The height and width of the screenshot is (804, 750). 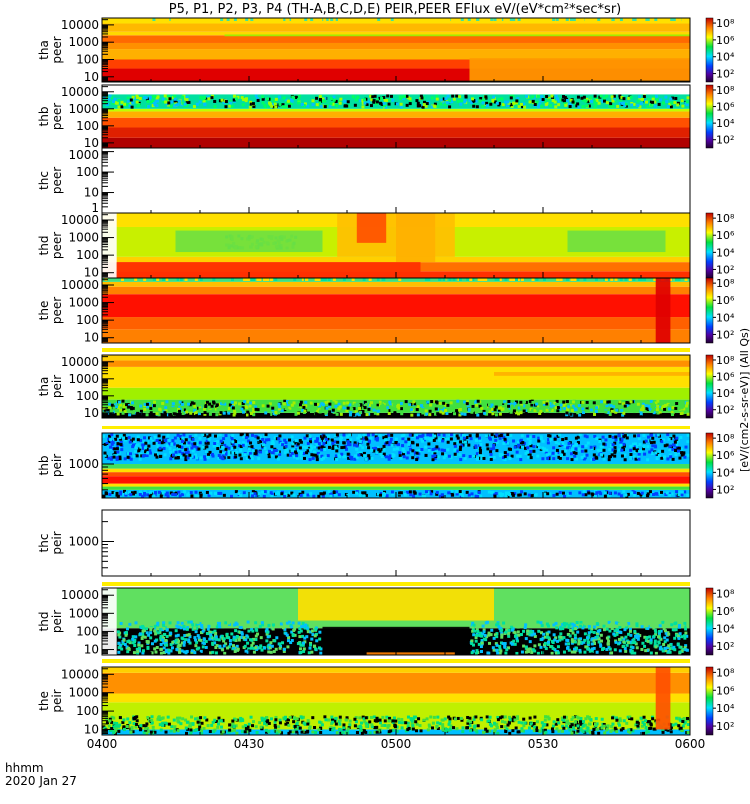 What do you see at coordinates (396, 132) in the screenshot?
I see `spectrogram-band` at bounding box center [396, 132].